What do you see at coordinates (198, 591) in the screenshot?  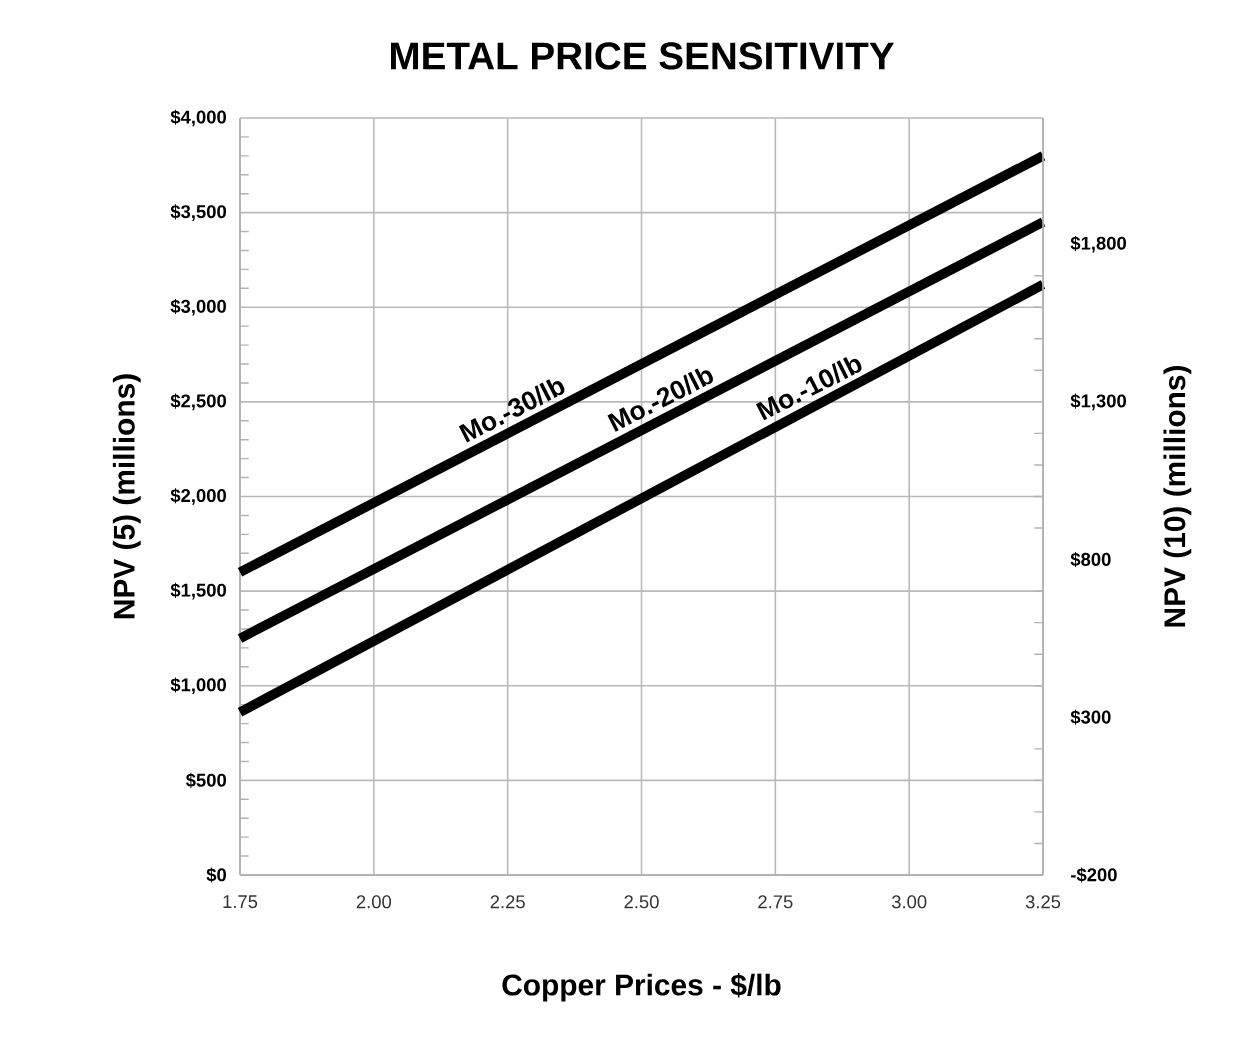 I see `y-tick-label: $1,500` at bounding box center [198, 591].